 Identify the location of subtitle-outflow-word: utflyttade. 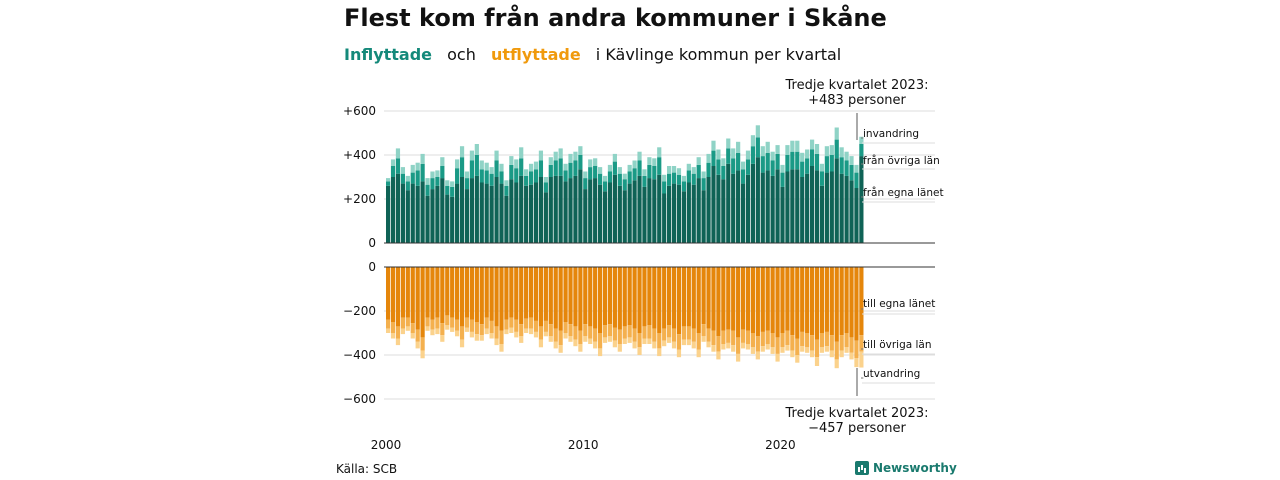
(535, 54).